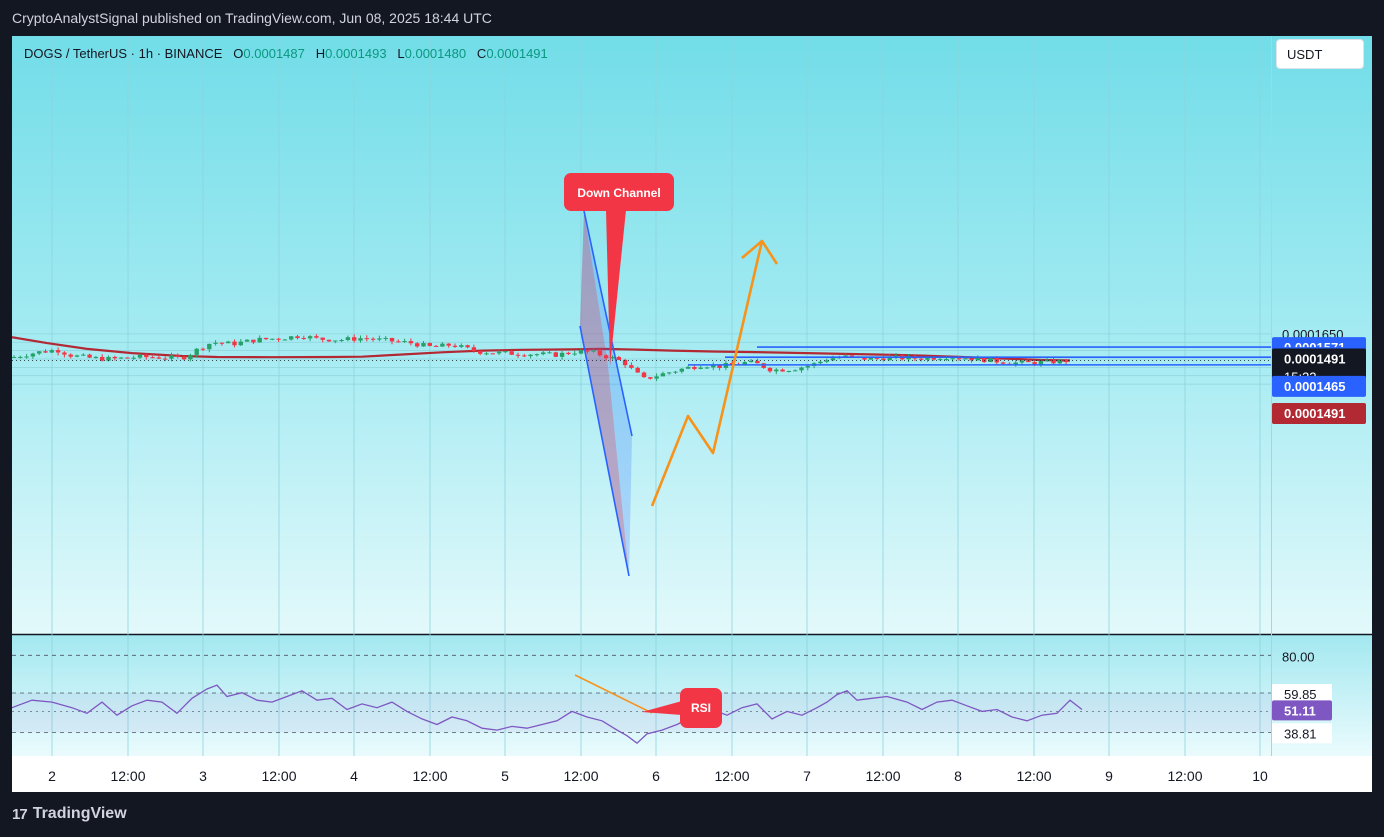 This screenshot has height=837, width=1384. I want to click on down-channel-callout, so click(619, 192).